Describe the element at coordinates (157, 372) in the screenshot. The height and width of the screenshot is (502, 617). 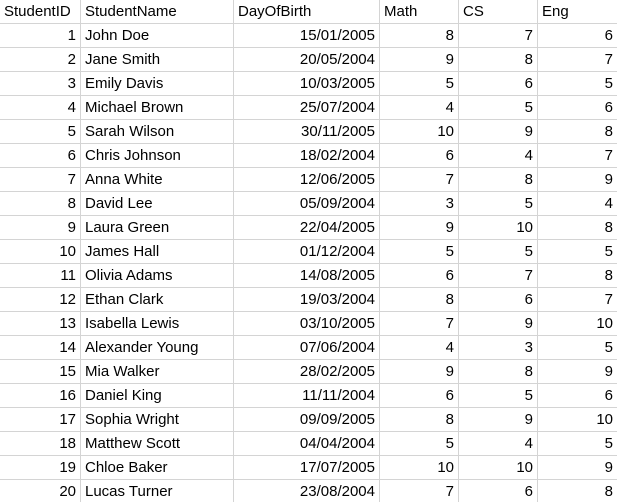
I see `cell-student-name: Mia Walker` at that location.